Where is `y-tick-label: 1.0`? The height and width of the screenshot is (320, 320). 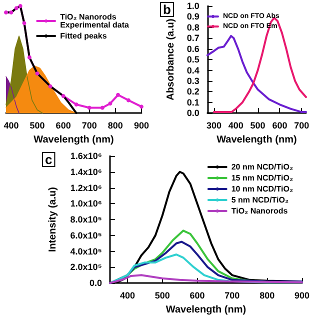
y-tick-label: 1.0 is located at coordinates (193, 6).